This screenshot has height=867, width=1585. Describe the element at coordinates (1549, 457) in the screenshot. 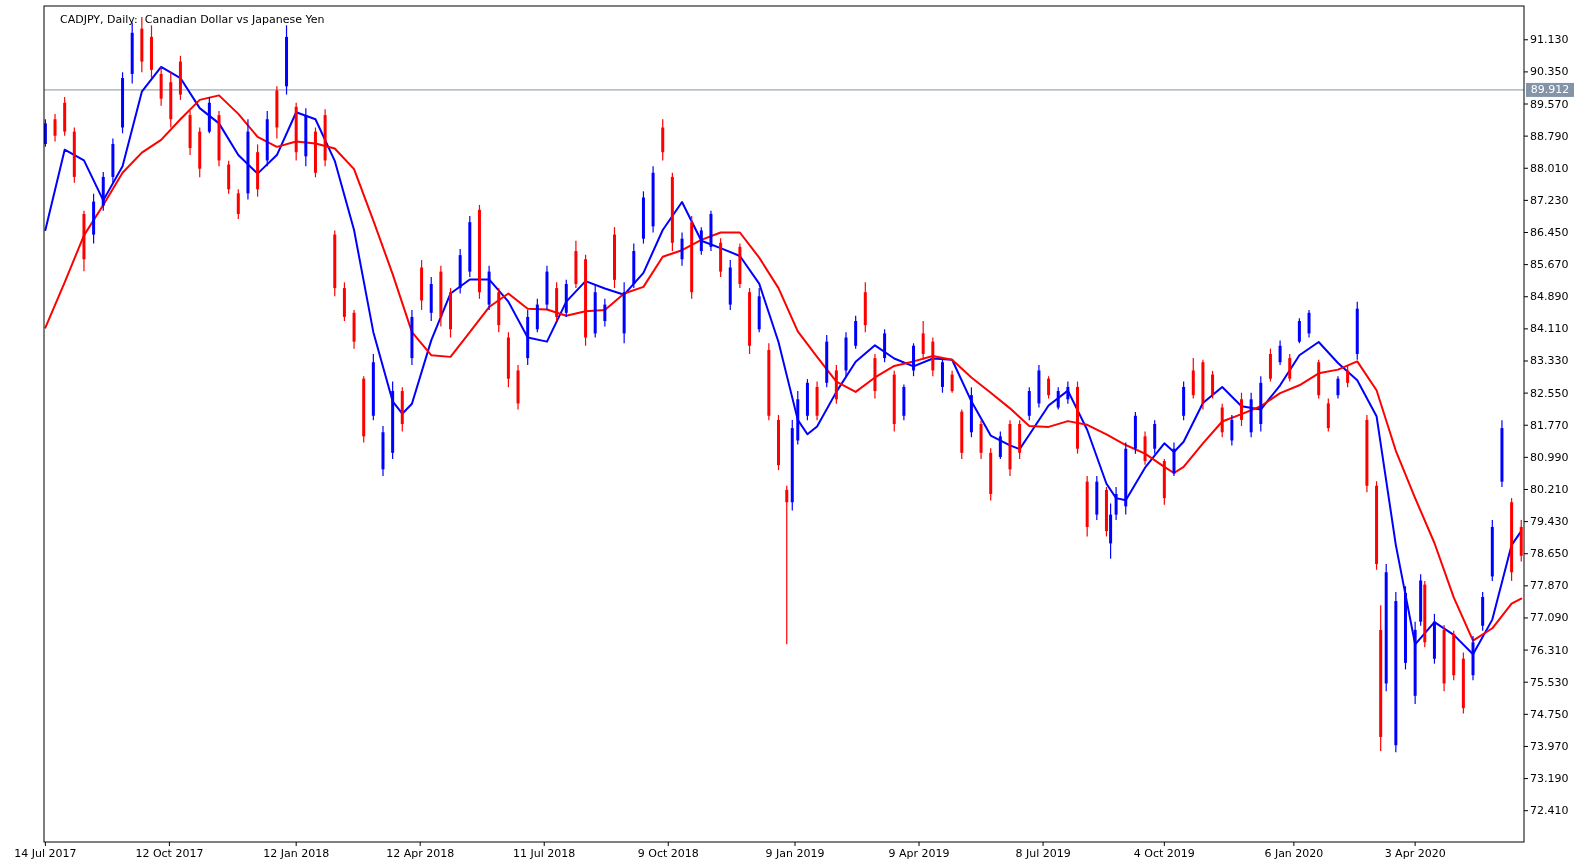

I see `y-tick-label: 80.990` at that location.